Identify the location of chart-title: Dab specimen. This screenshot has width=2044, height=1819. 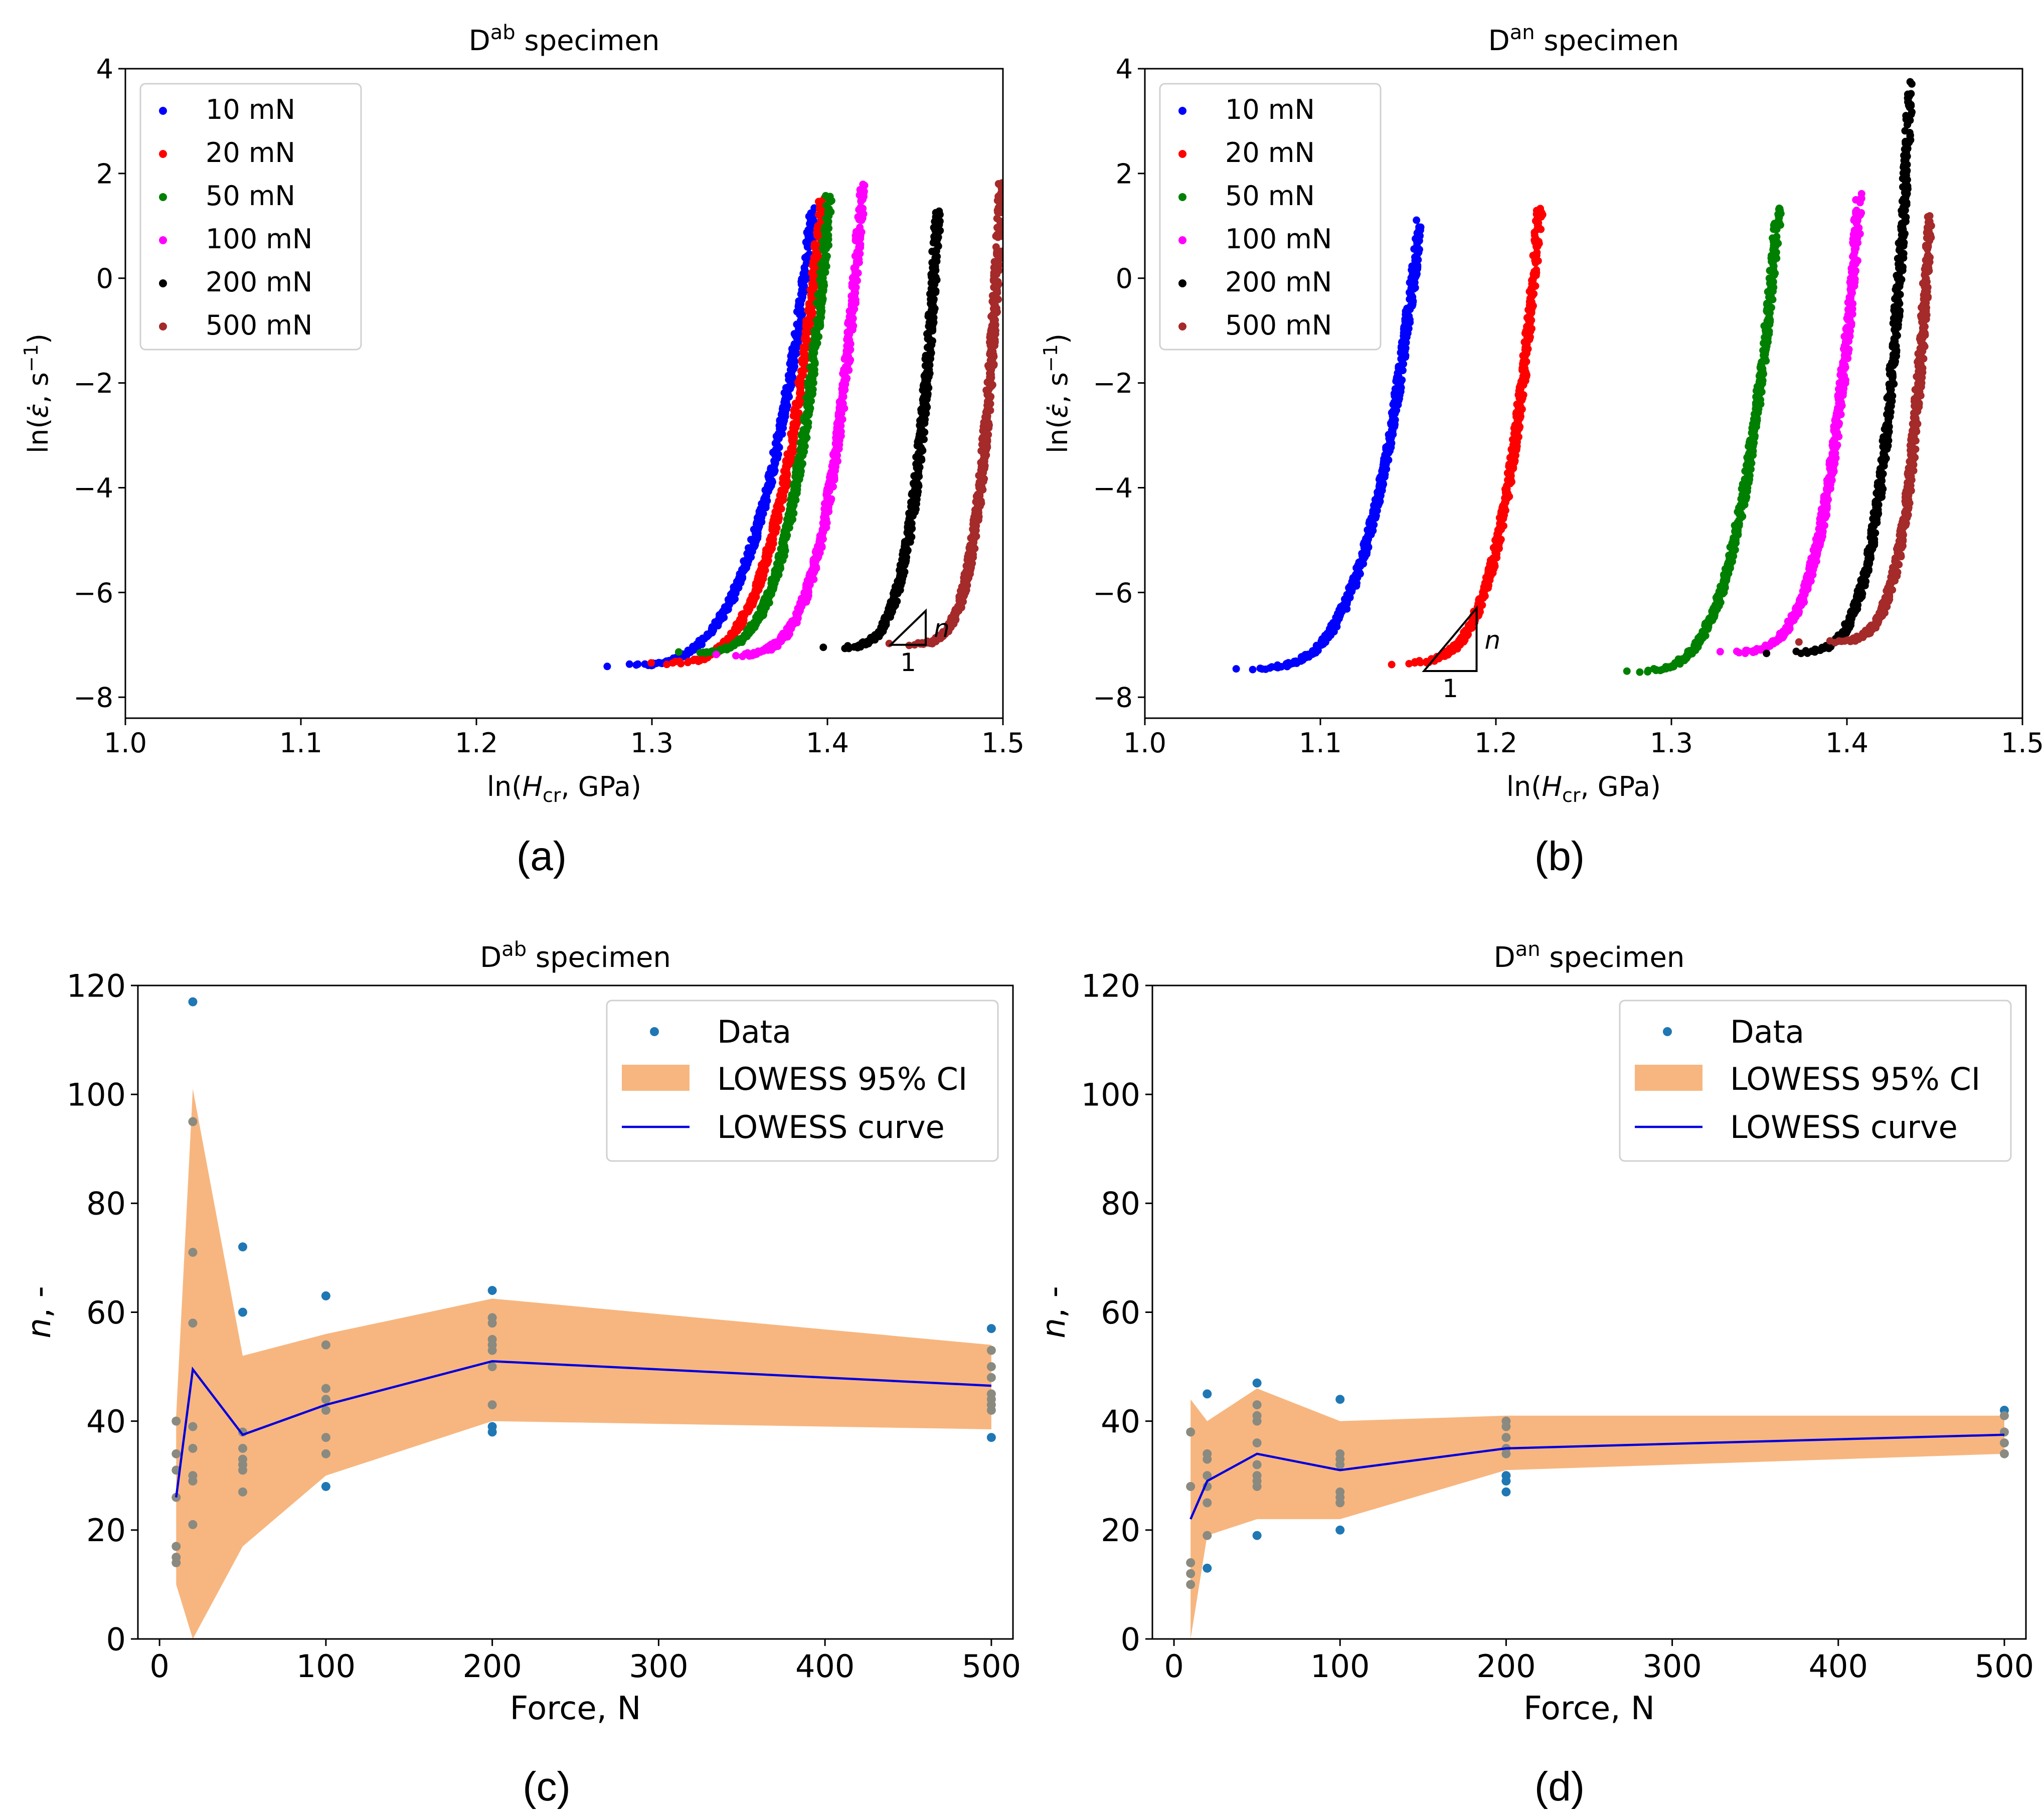
(564, 39).